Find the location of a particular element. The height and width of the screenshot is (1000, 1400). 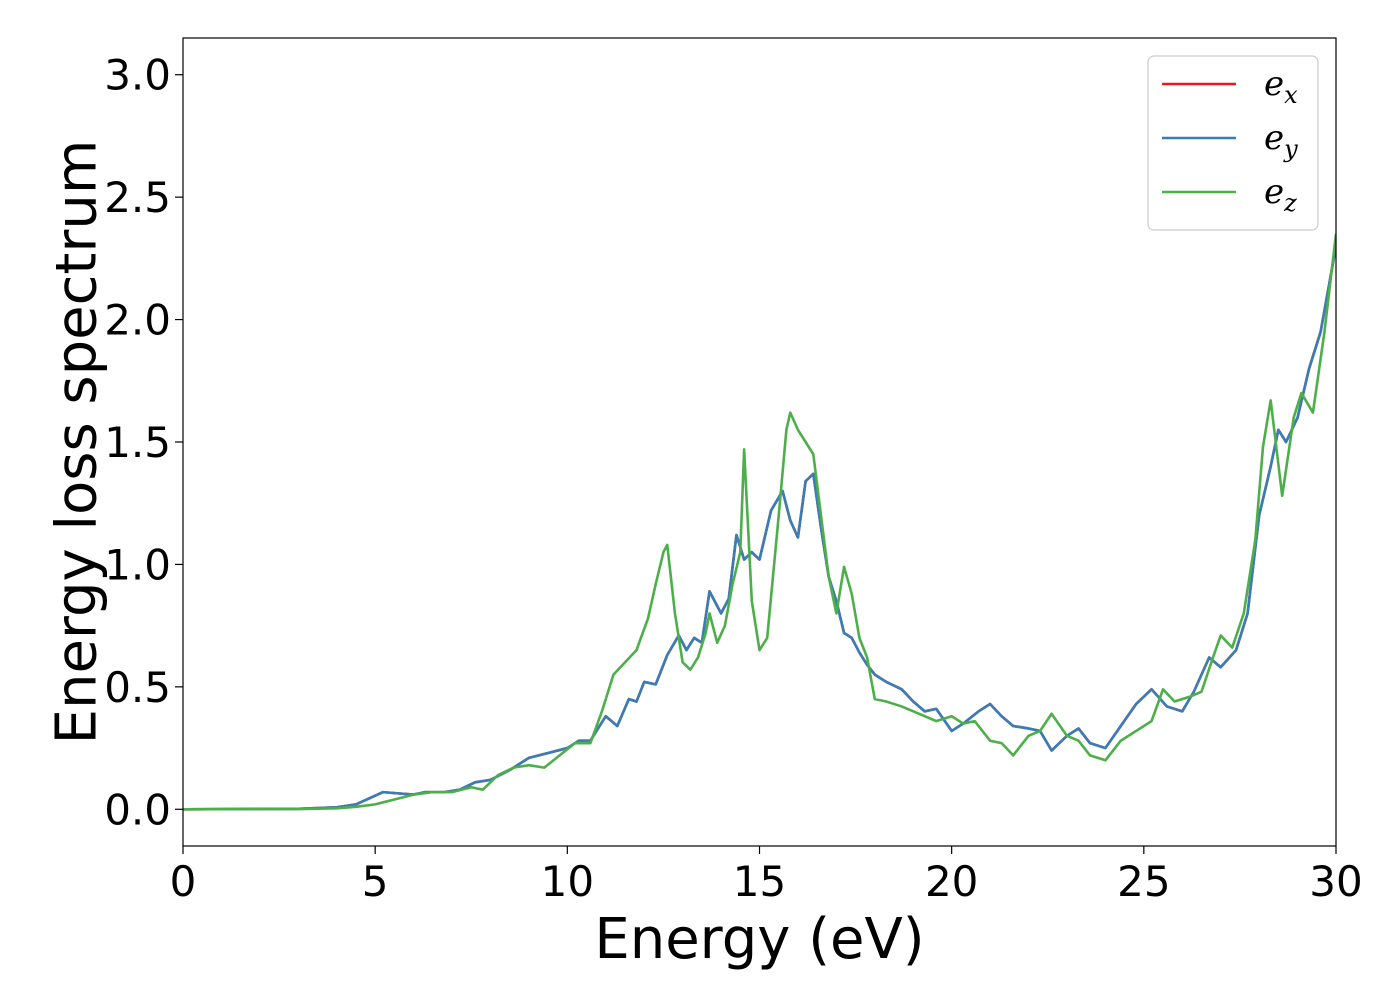

x-axis-ticks: 0 5 10 15 20 25 30 is located at coordinates (766, 876).